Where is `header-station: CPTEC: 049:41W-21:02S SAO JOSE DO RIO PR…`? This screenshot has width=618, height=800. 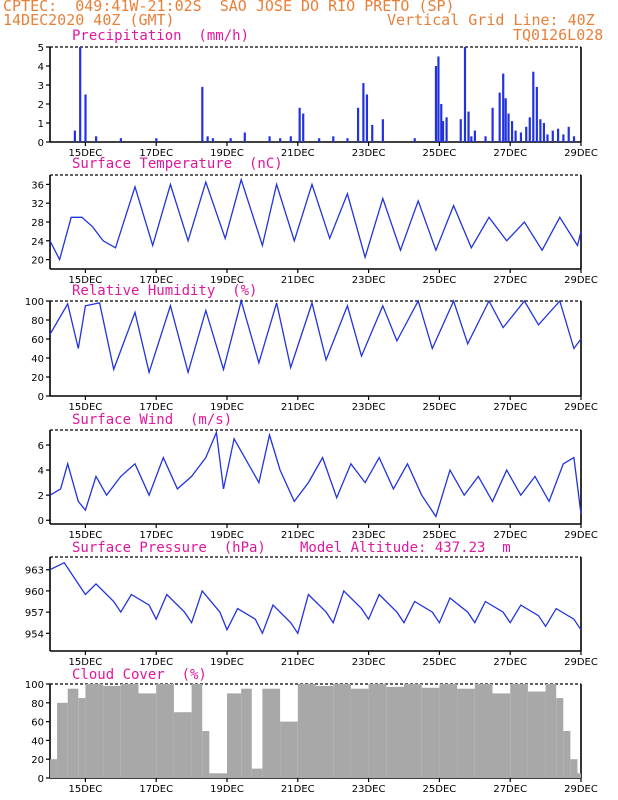
header-station: CPTEC: 049:41W-21:02S SAO JOSE DO RIO PR… is located at coordinates (229, 7).